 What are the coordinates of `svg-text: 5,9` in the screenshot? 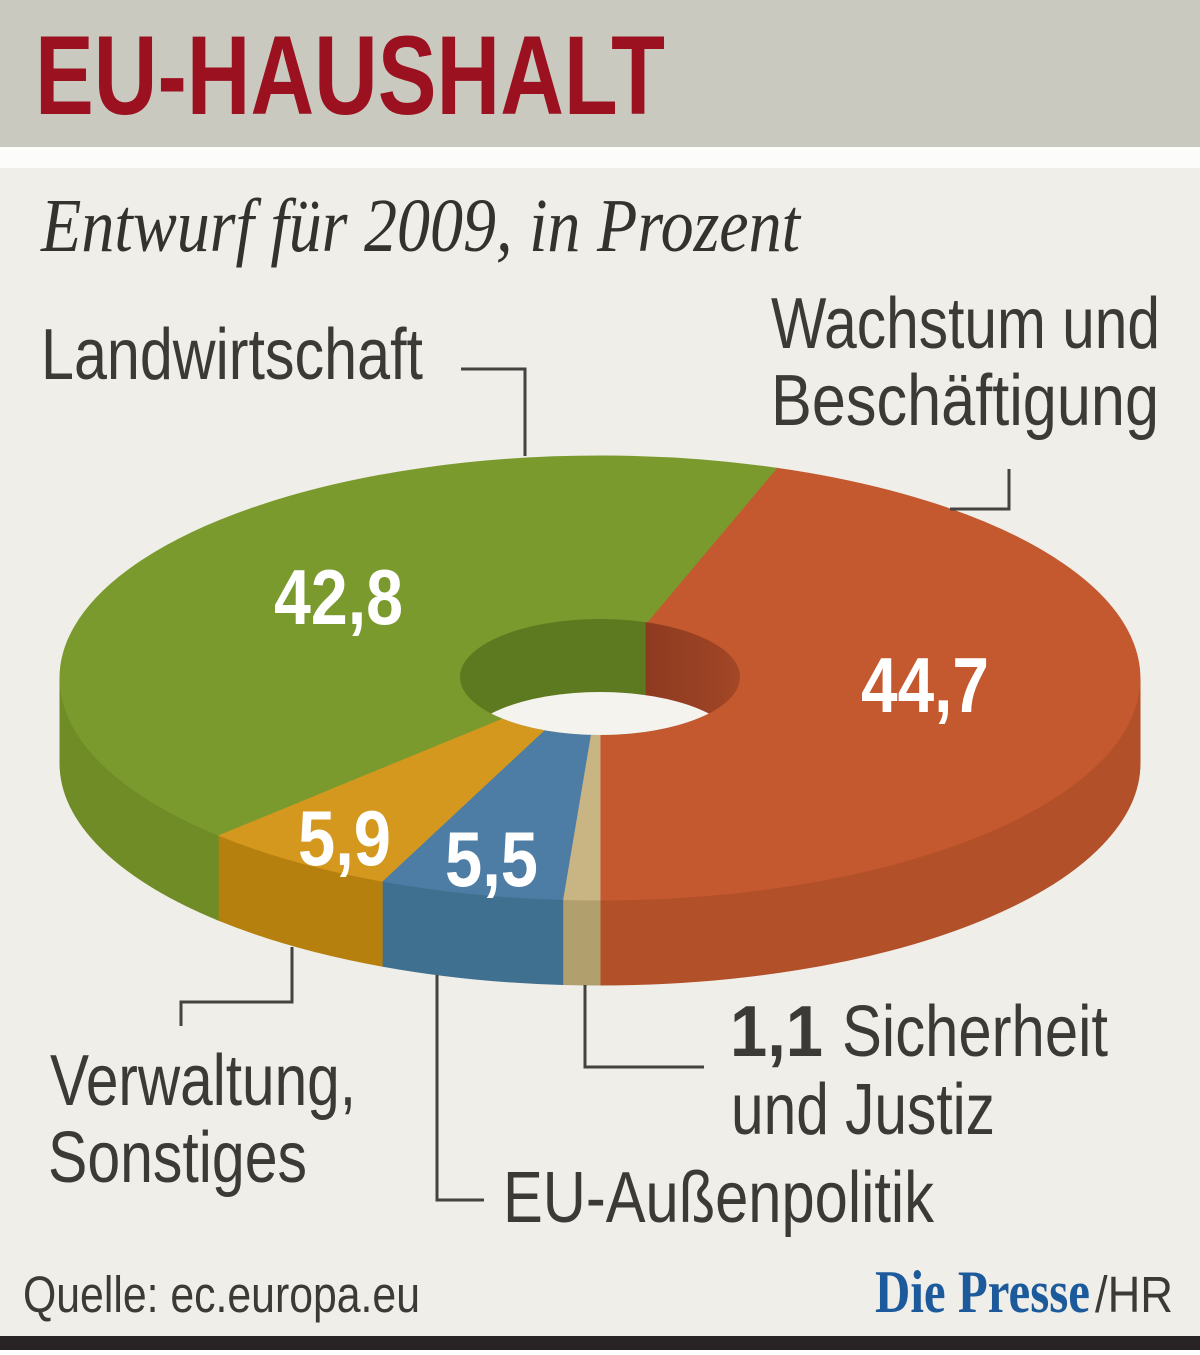 It's located at (344, 838).